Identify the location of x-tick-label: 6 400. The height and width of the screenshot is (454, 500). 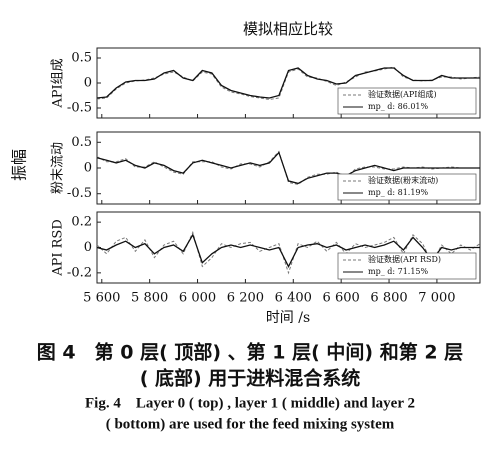
(293, 298).